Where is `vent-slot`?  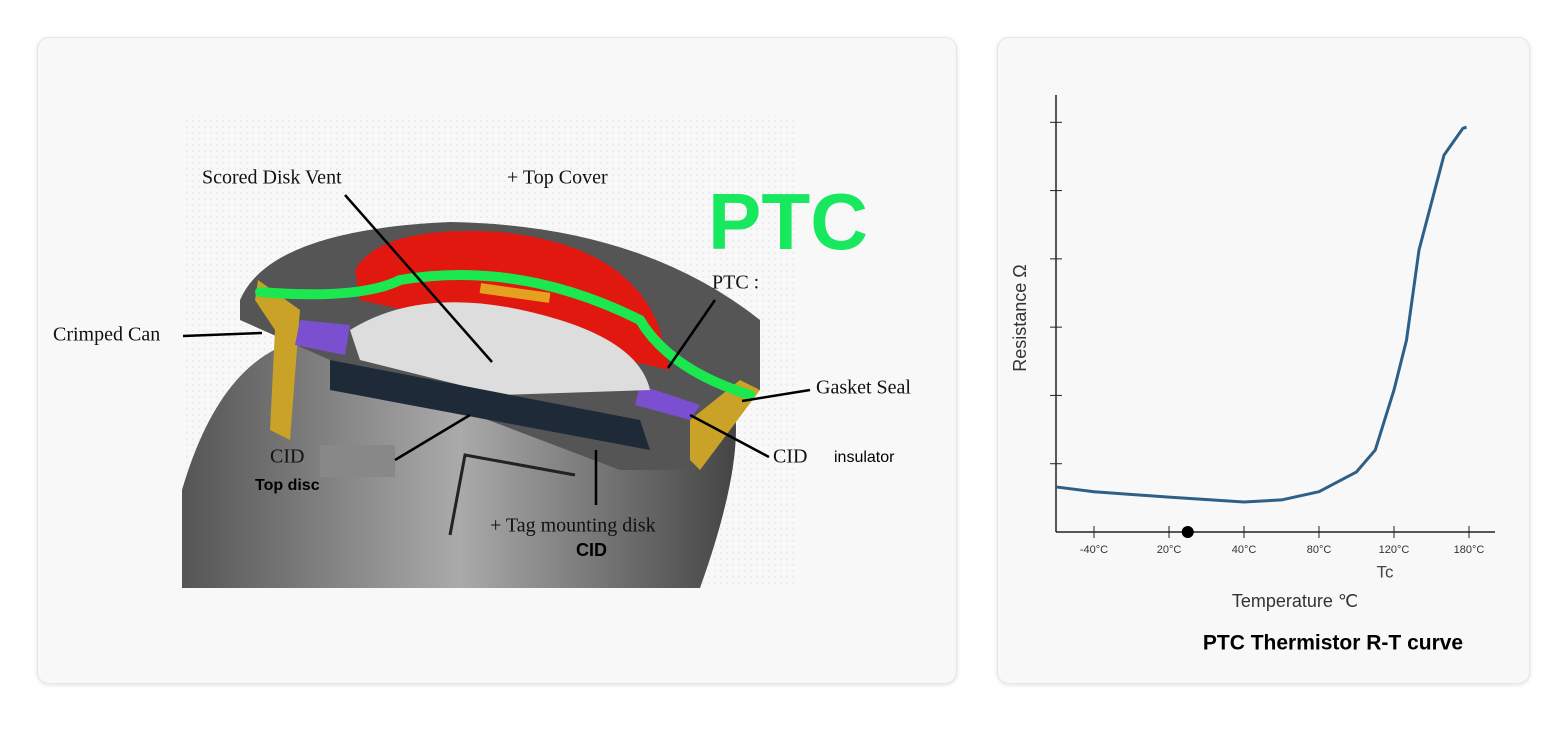
vent-slot is located at coordinates (515, 293).